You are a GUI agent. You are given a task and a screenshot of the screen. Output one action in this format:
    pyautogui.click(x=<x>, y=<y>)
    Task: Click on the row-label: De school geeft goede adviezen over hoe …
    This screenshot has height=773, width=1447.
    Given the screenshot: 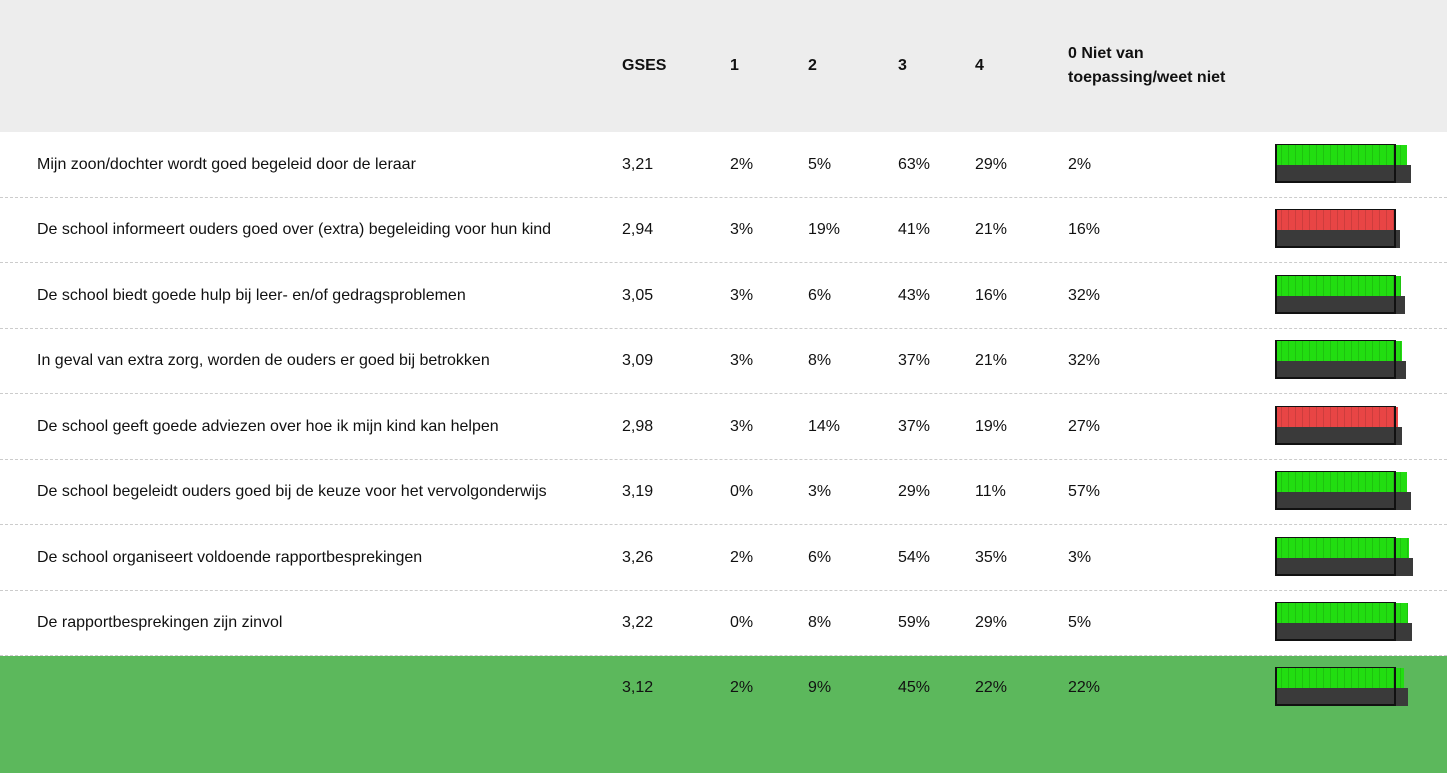 What is the action you would take?
    pyautogui.click(x=268, y=426)
    